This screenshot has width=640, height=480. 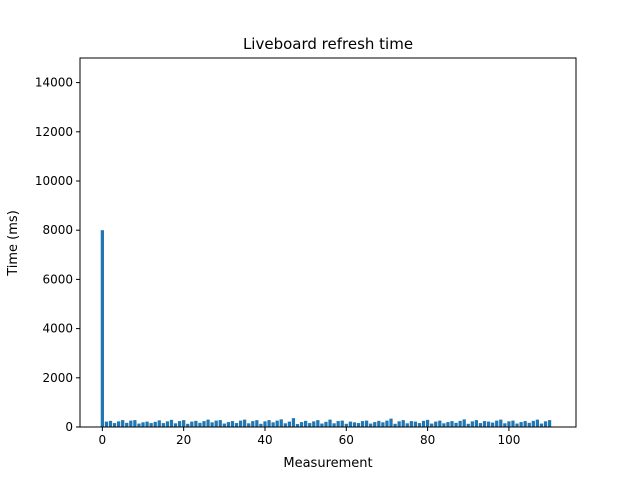 I want to click on y-axis-label: Time (ms), so click(x=13, y=243).